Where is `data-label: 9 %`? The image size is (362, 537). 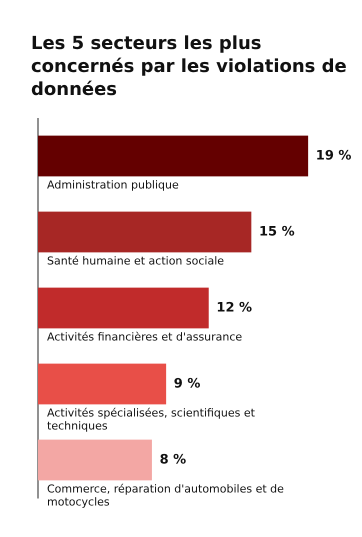
data-label: 9 % is located at coordinates (187, 384).